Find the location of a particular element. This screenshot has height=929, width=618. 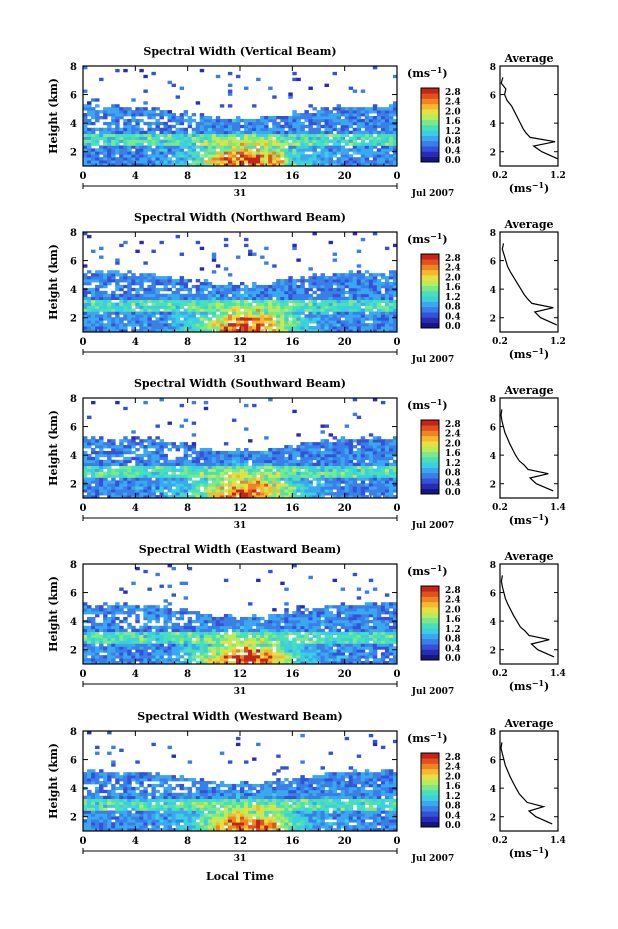

profile-x-tick-label: 1.4 is located at coordinates (558, 508).